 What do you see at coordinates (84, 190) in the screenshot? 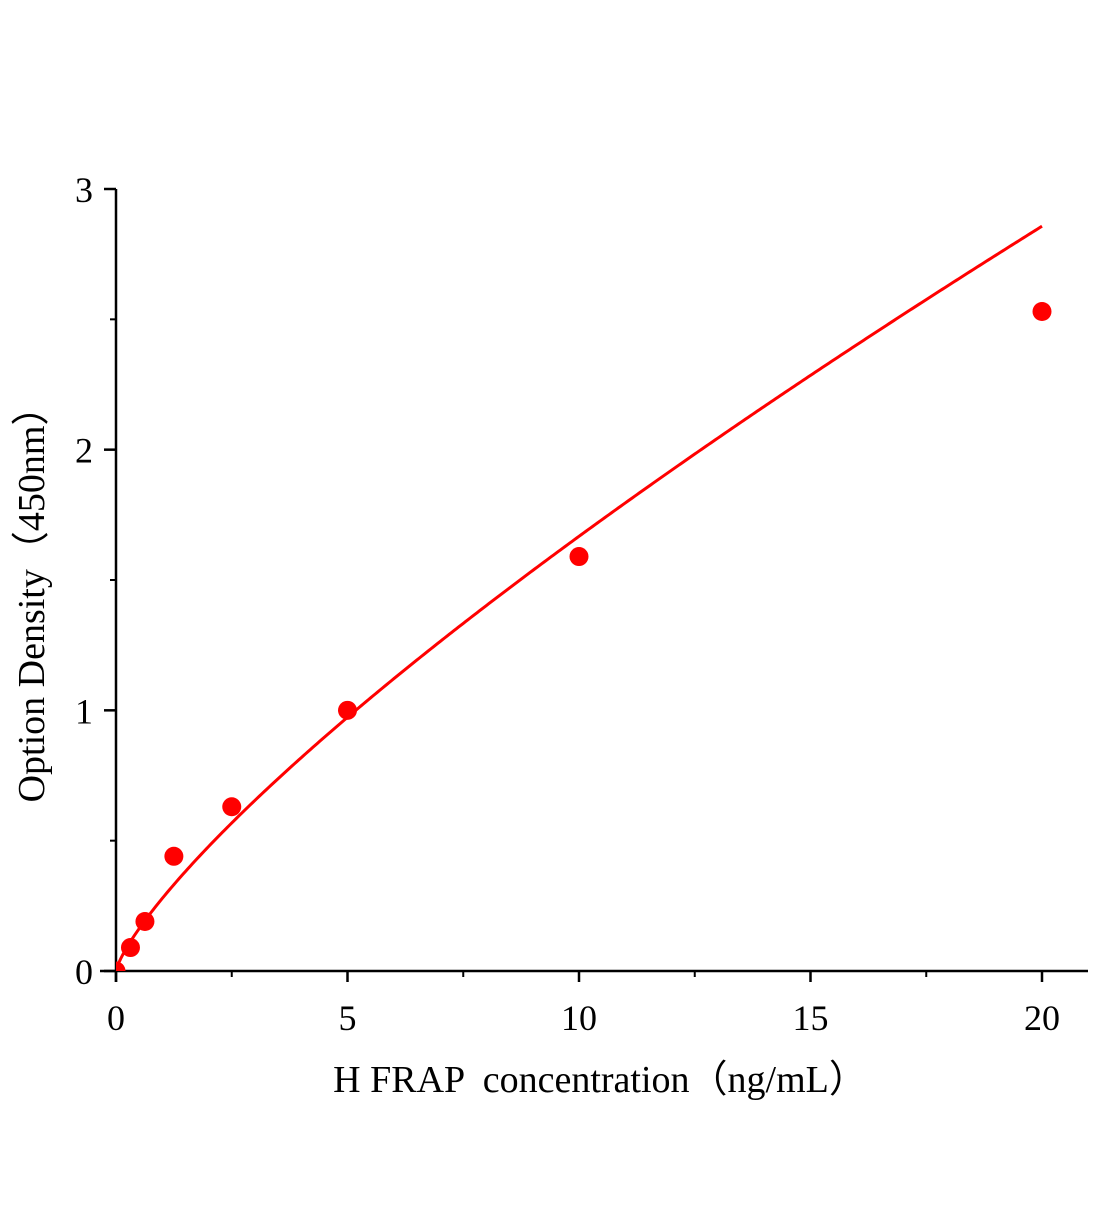
I see `y-tick-label: 3` at bounding box center [84, 190].